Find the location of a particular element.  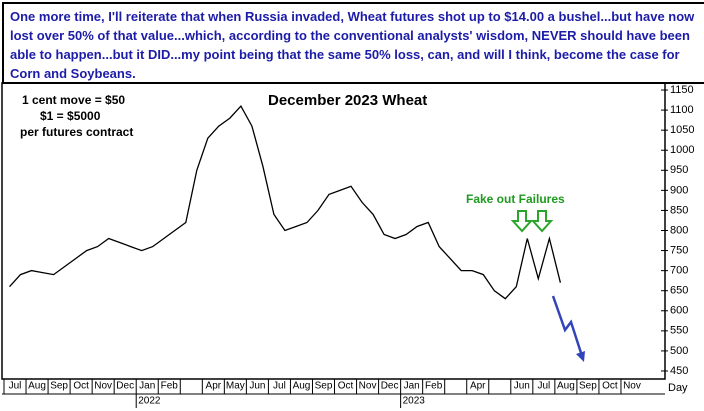

y-tick-label: 1100 is located at coordinates (682, 110).